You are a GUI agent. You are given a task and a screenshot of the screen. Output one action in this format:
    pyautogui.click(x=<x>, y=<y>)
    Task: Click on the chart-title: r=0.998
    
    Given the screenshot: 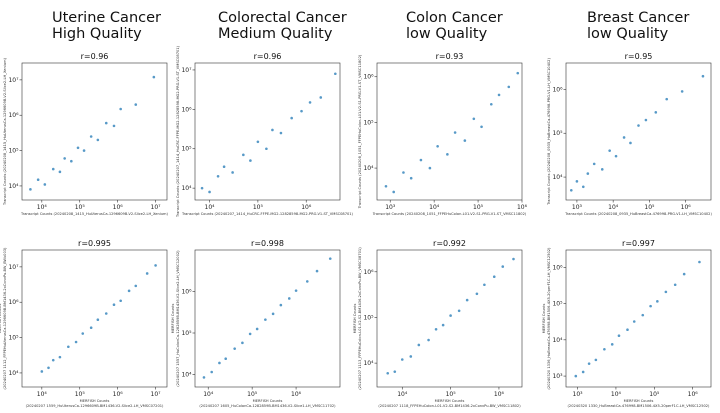 What is the action you would take?
    pyautogui.click(x=267, y=243)
    